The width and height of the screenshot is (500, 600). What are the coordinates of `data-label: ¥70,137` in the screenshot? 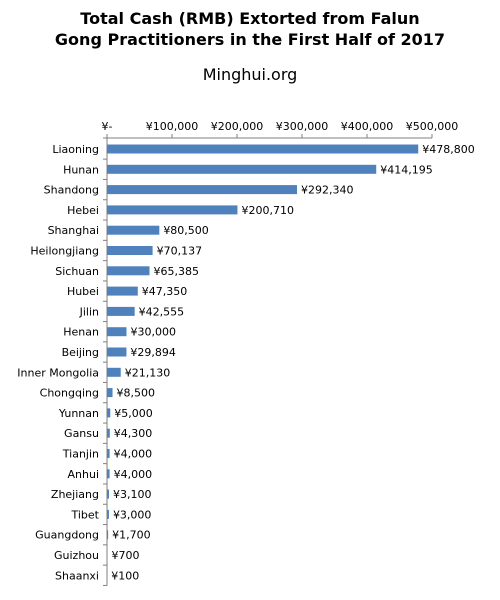 It's located at (180, 251).